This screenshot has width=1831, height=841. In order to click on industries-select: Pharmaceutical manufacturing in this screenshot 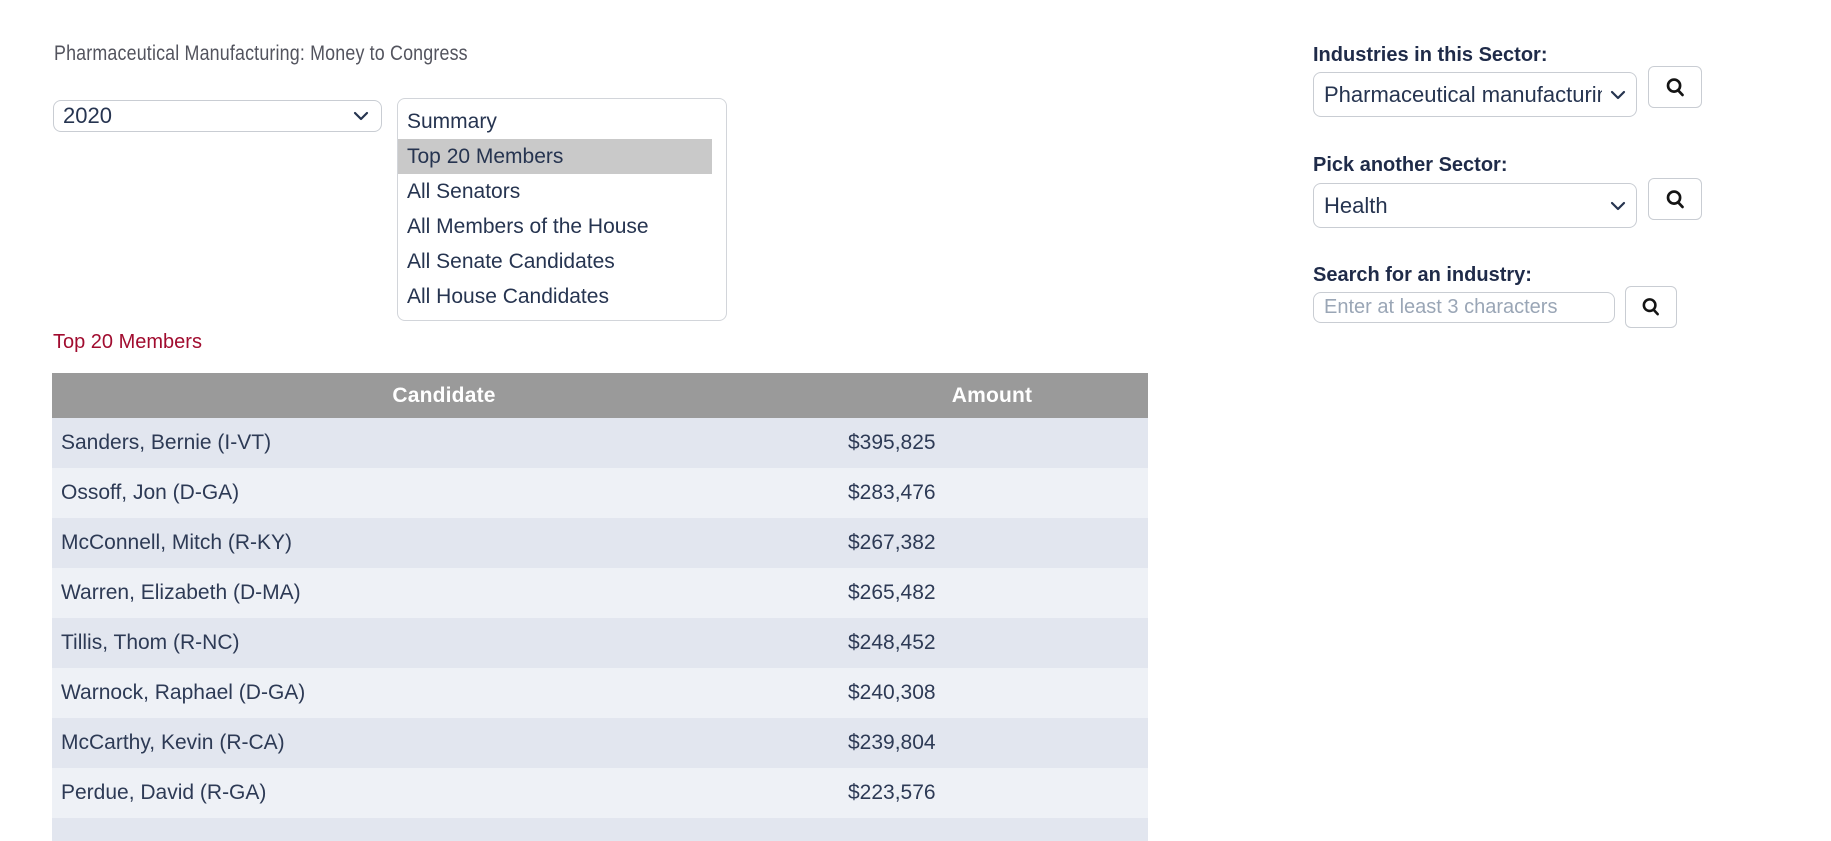, I will do `click(1475, 94)`.